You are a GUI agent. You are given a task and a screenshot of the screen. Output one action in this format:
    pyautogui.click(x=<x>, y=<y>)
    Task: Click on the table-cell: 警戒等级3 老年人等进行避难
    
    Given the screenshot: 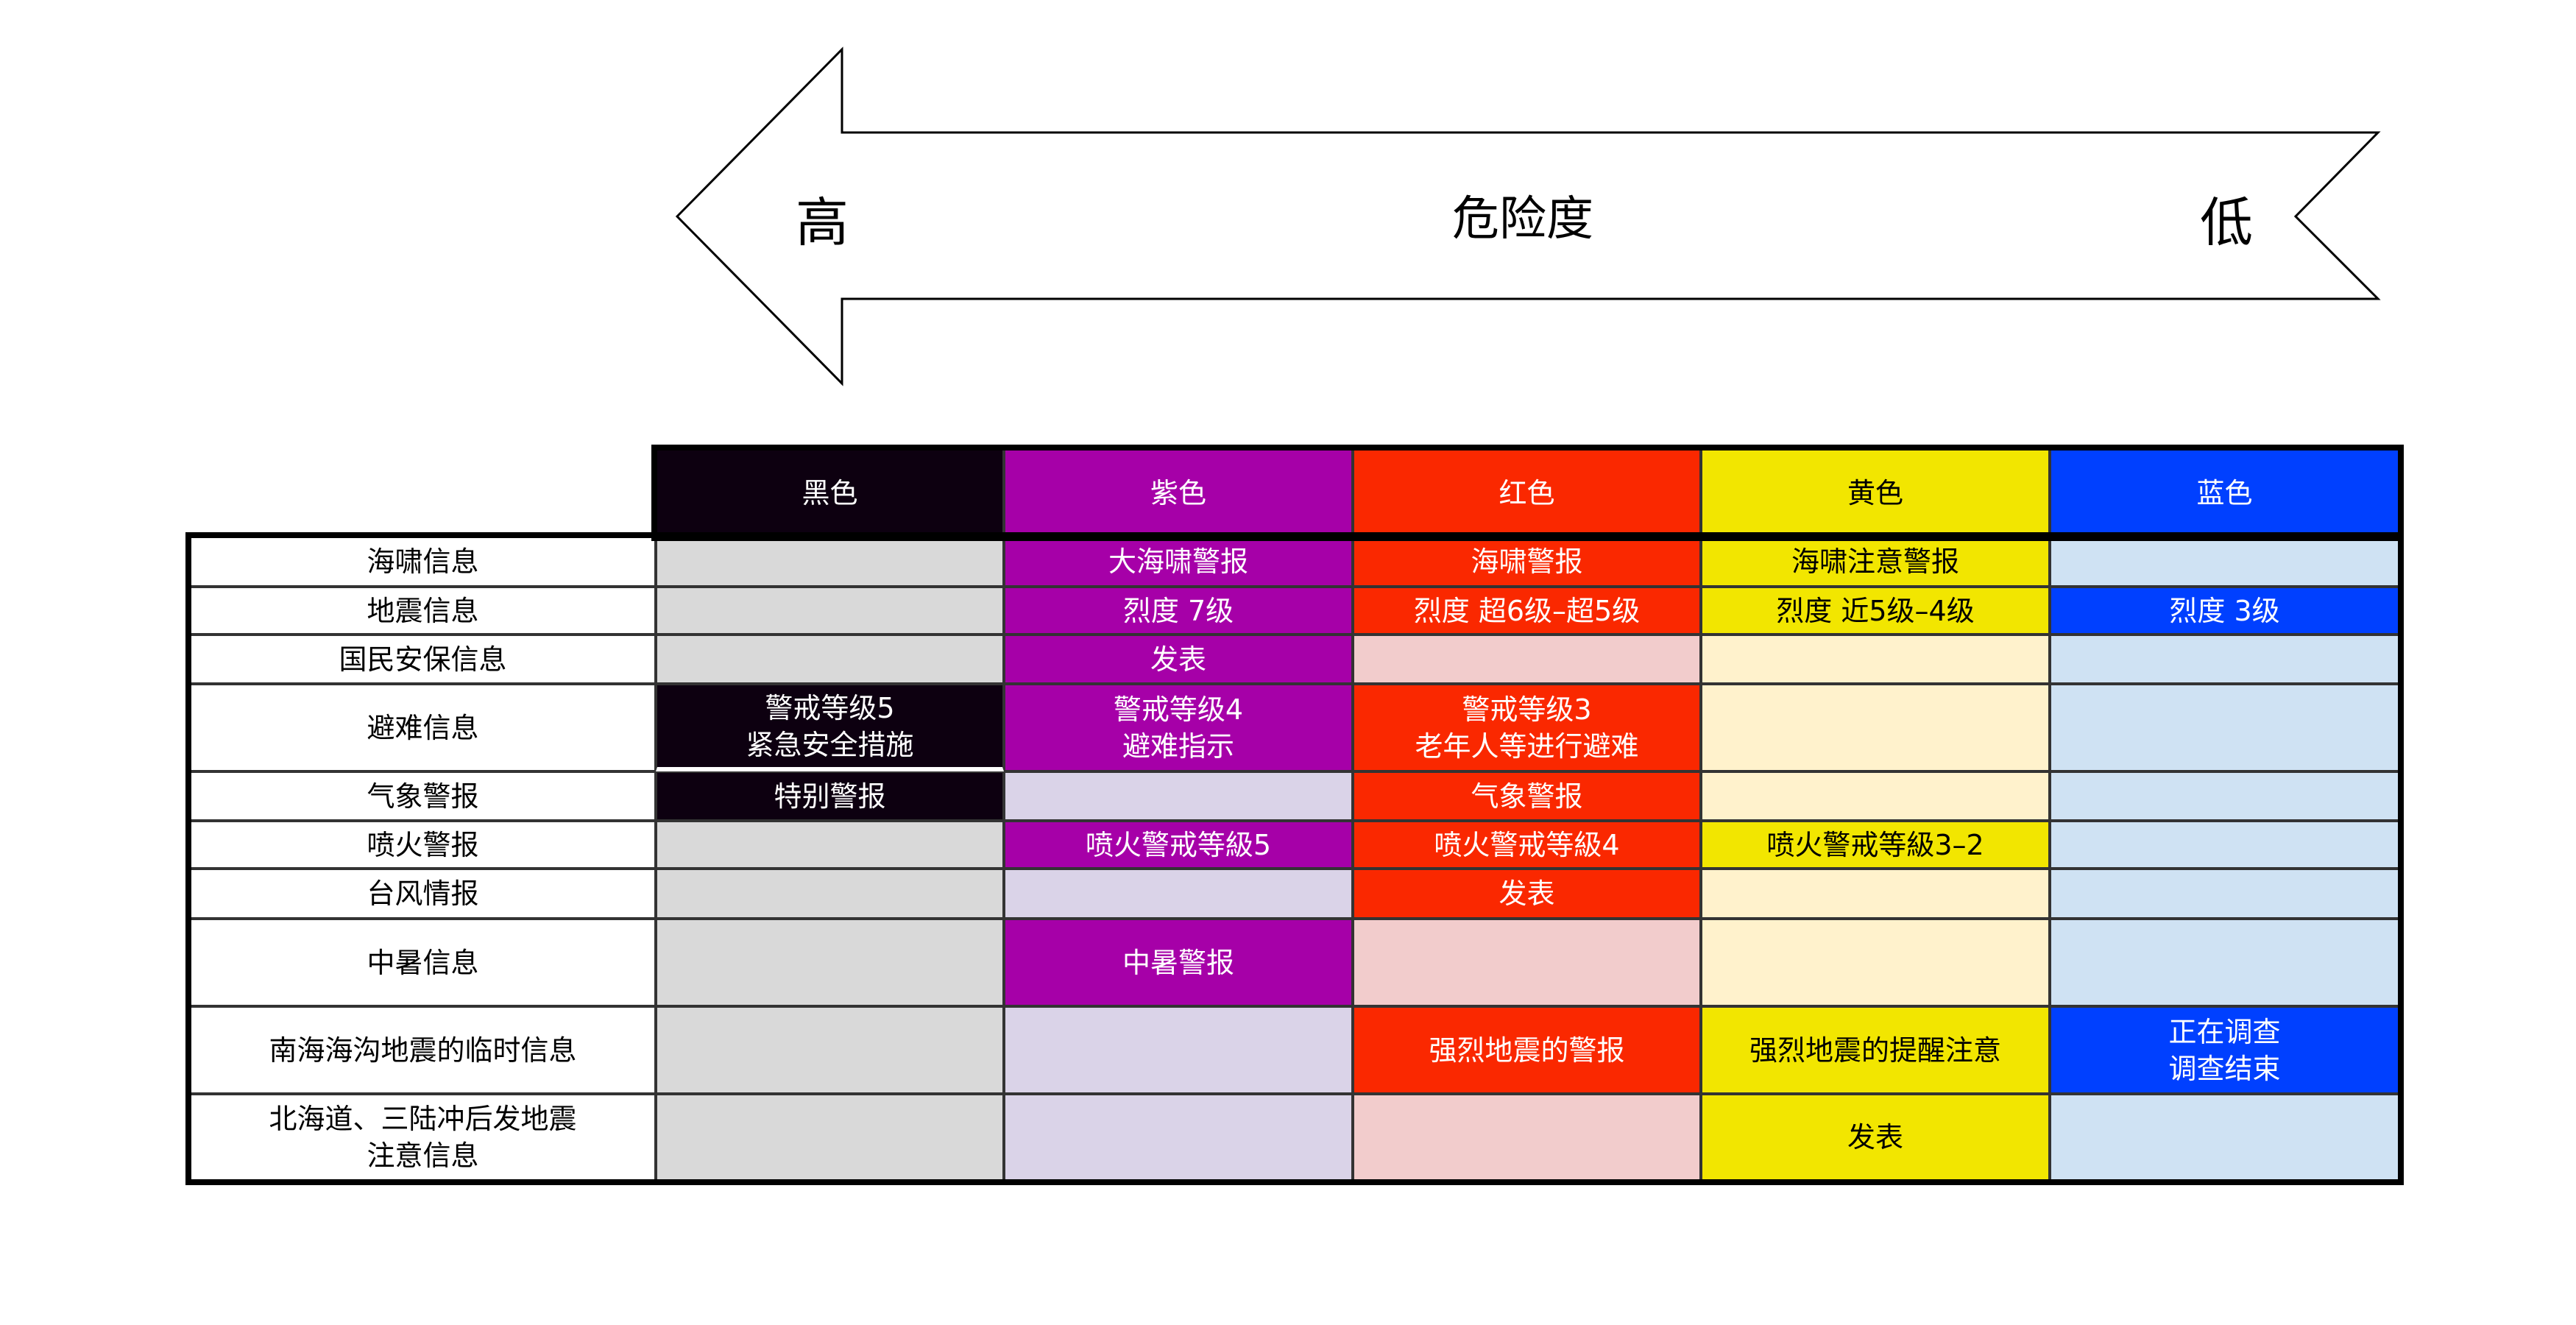 What is the action you would take?
    pyautogui.click(x=1527, y=727)
    